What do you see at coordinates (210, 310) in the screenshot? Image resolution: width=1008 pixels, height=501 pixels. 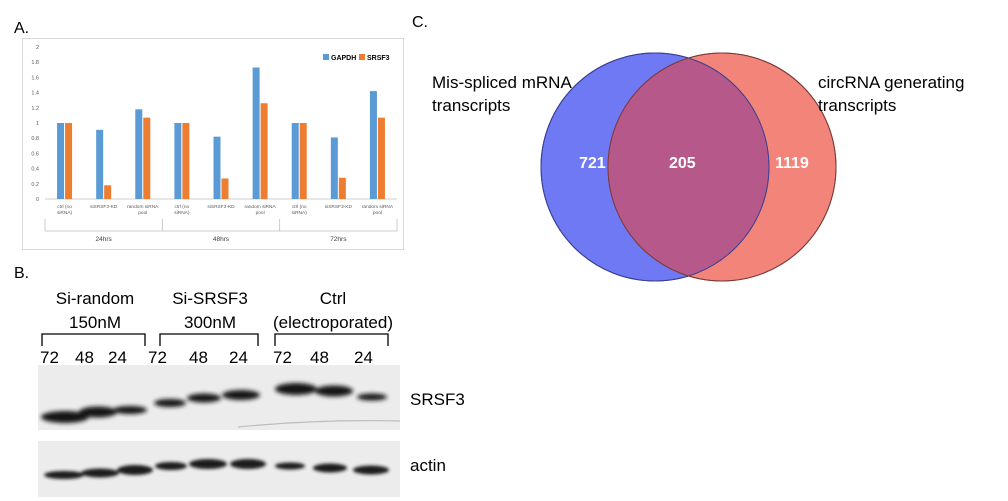 I see `group-label-si-srsf3: Si-SRSF3 300nM` at bounding box center [210, 310].